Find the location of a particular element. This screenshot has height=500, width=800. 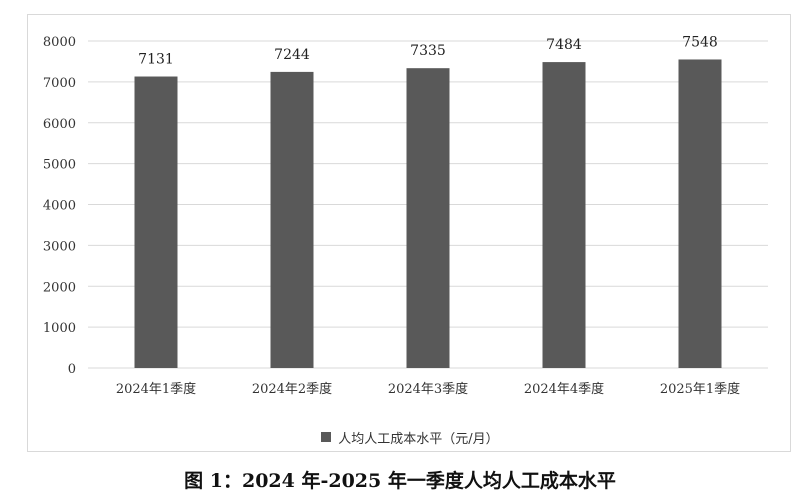

data-label: 7484 is located at coordinates (564, 45).